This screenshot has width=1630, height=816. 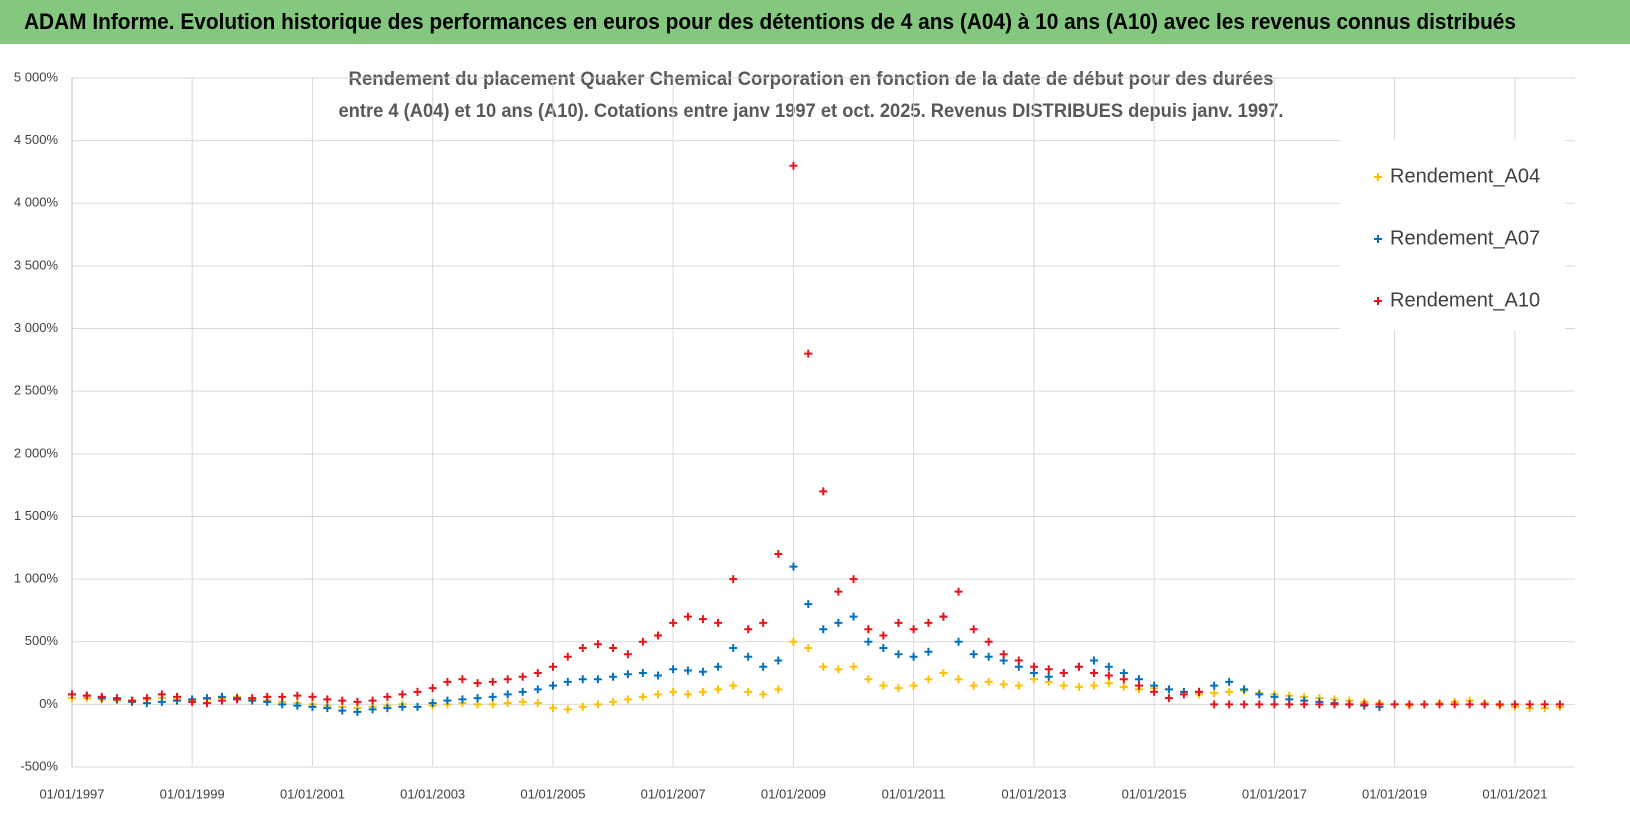 What do you see at coordinates (793, 793) in the screenshot?
I see `x-tick-label: 01/01/2009` at bounding box center [793, 793].